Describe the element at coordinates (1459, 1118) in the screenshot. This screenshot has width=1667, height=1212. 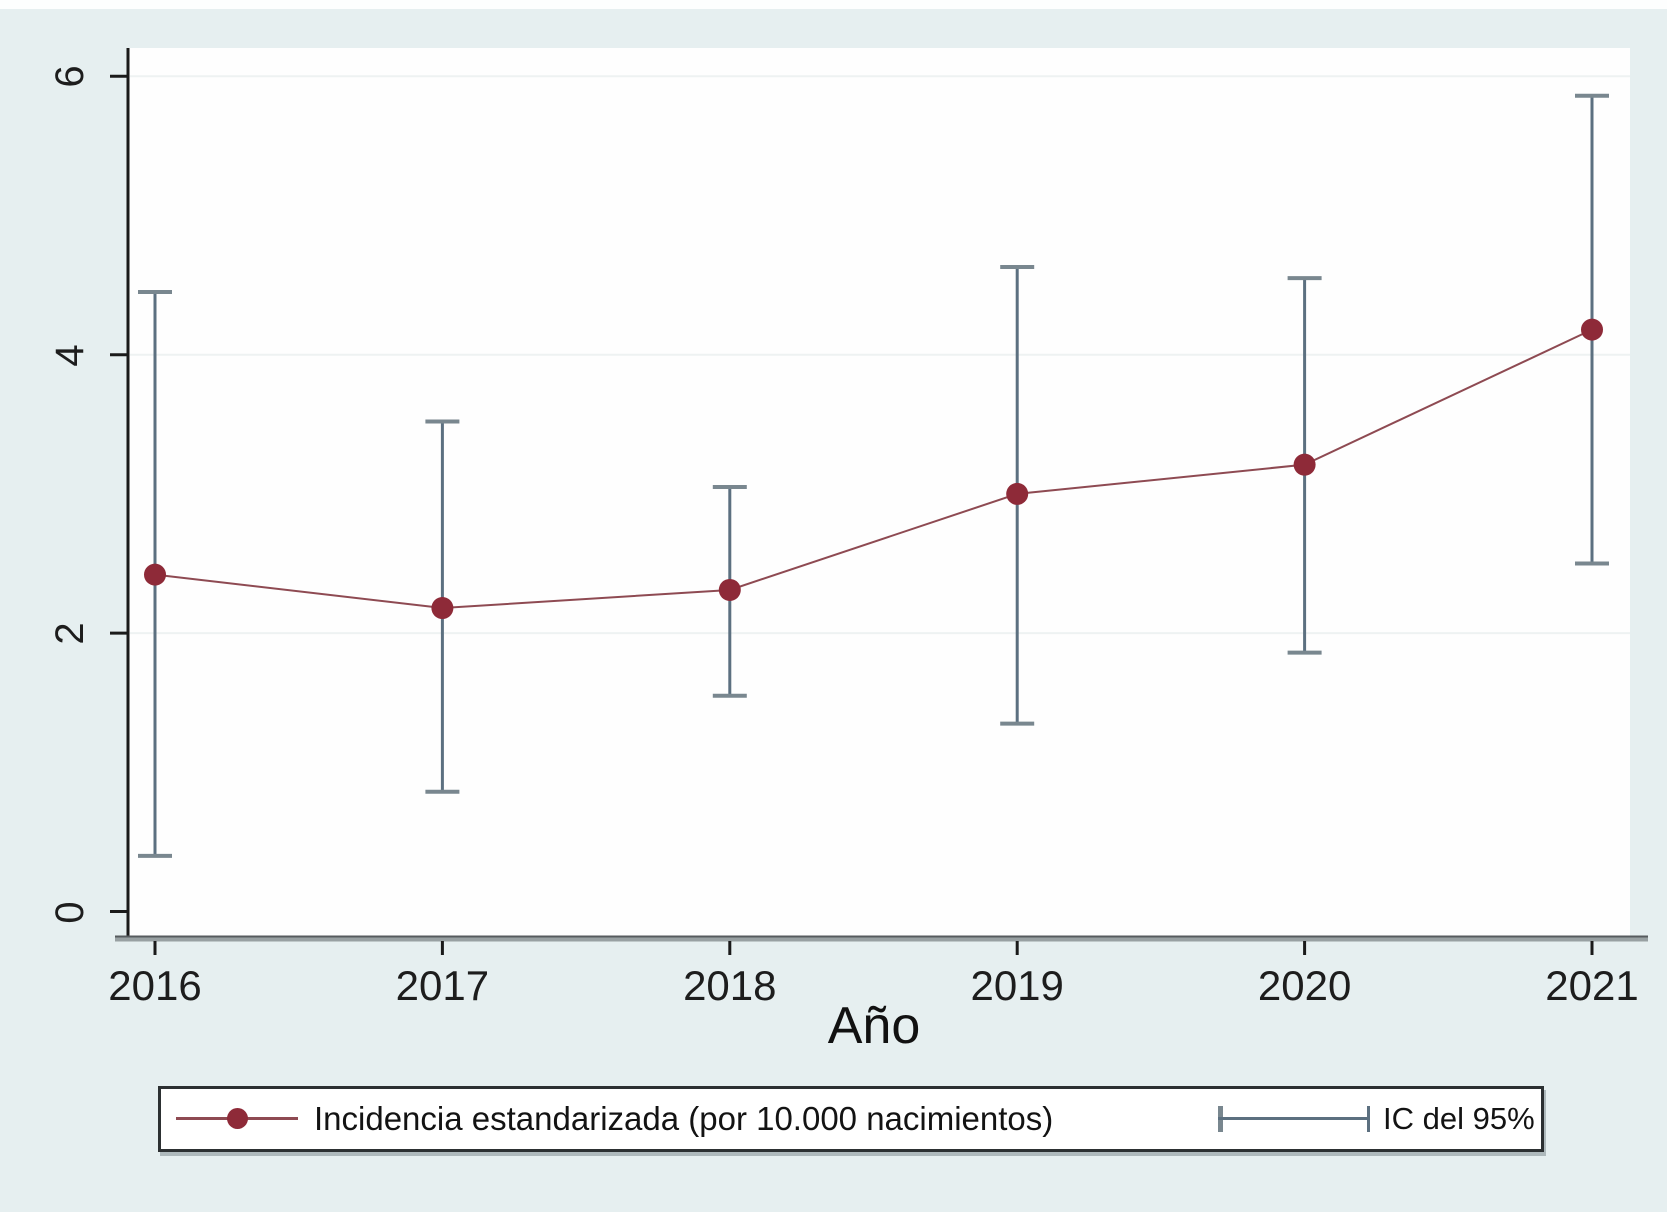
I see `legend-ci-label: IC del 95%` at that location.